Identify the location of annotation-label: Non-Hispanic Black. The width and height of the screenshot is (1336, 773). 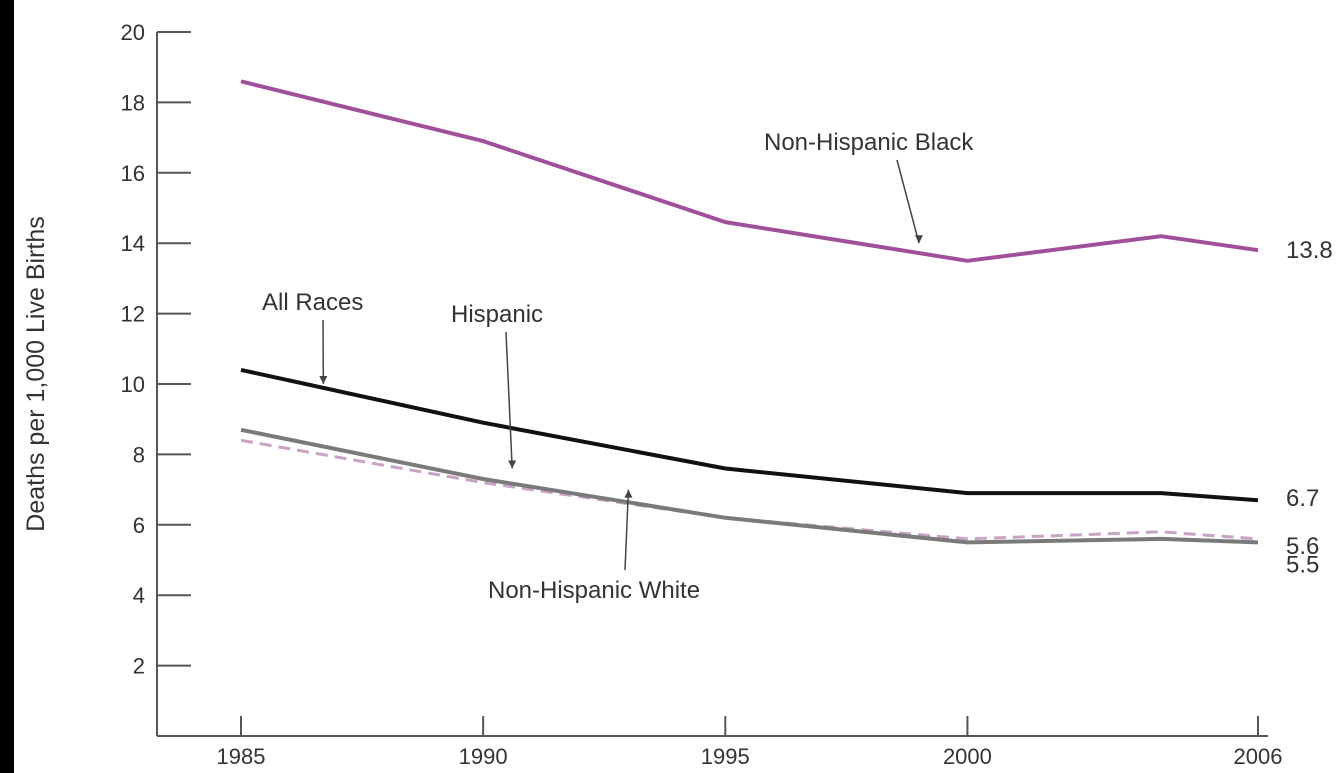
(869, 142).